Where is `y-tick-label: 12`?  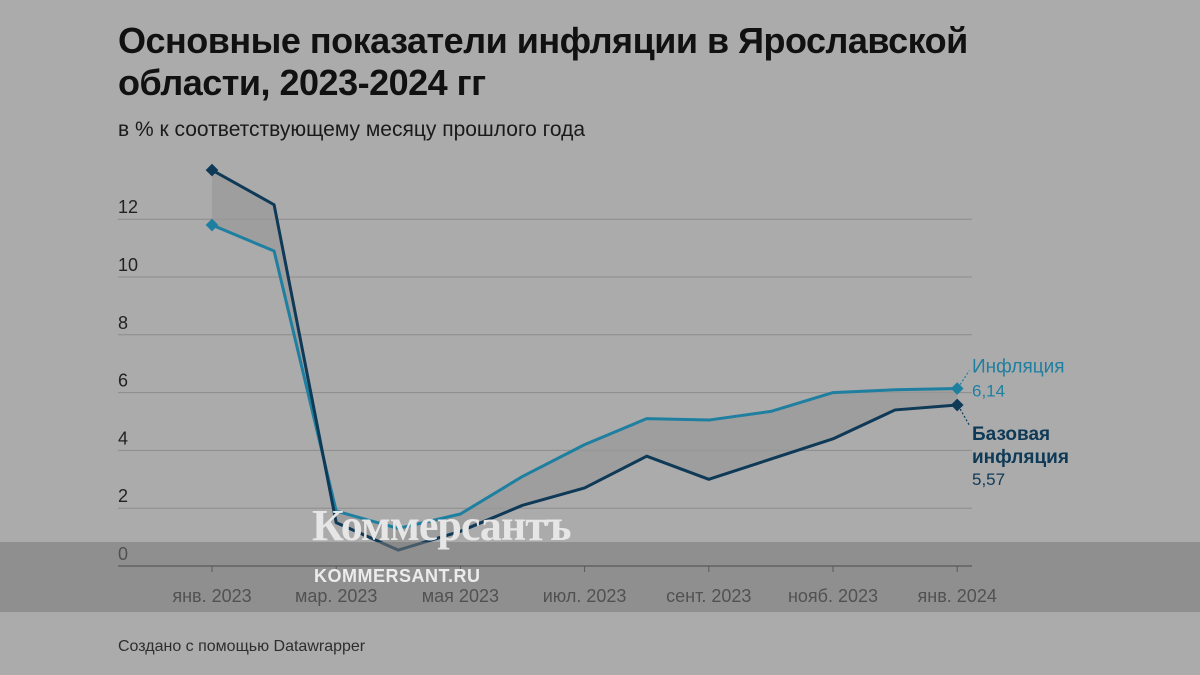
y-tick-label: 12 is located at coordinates (128, 207).